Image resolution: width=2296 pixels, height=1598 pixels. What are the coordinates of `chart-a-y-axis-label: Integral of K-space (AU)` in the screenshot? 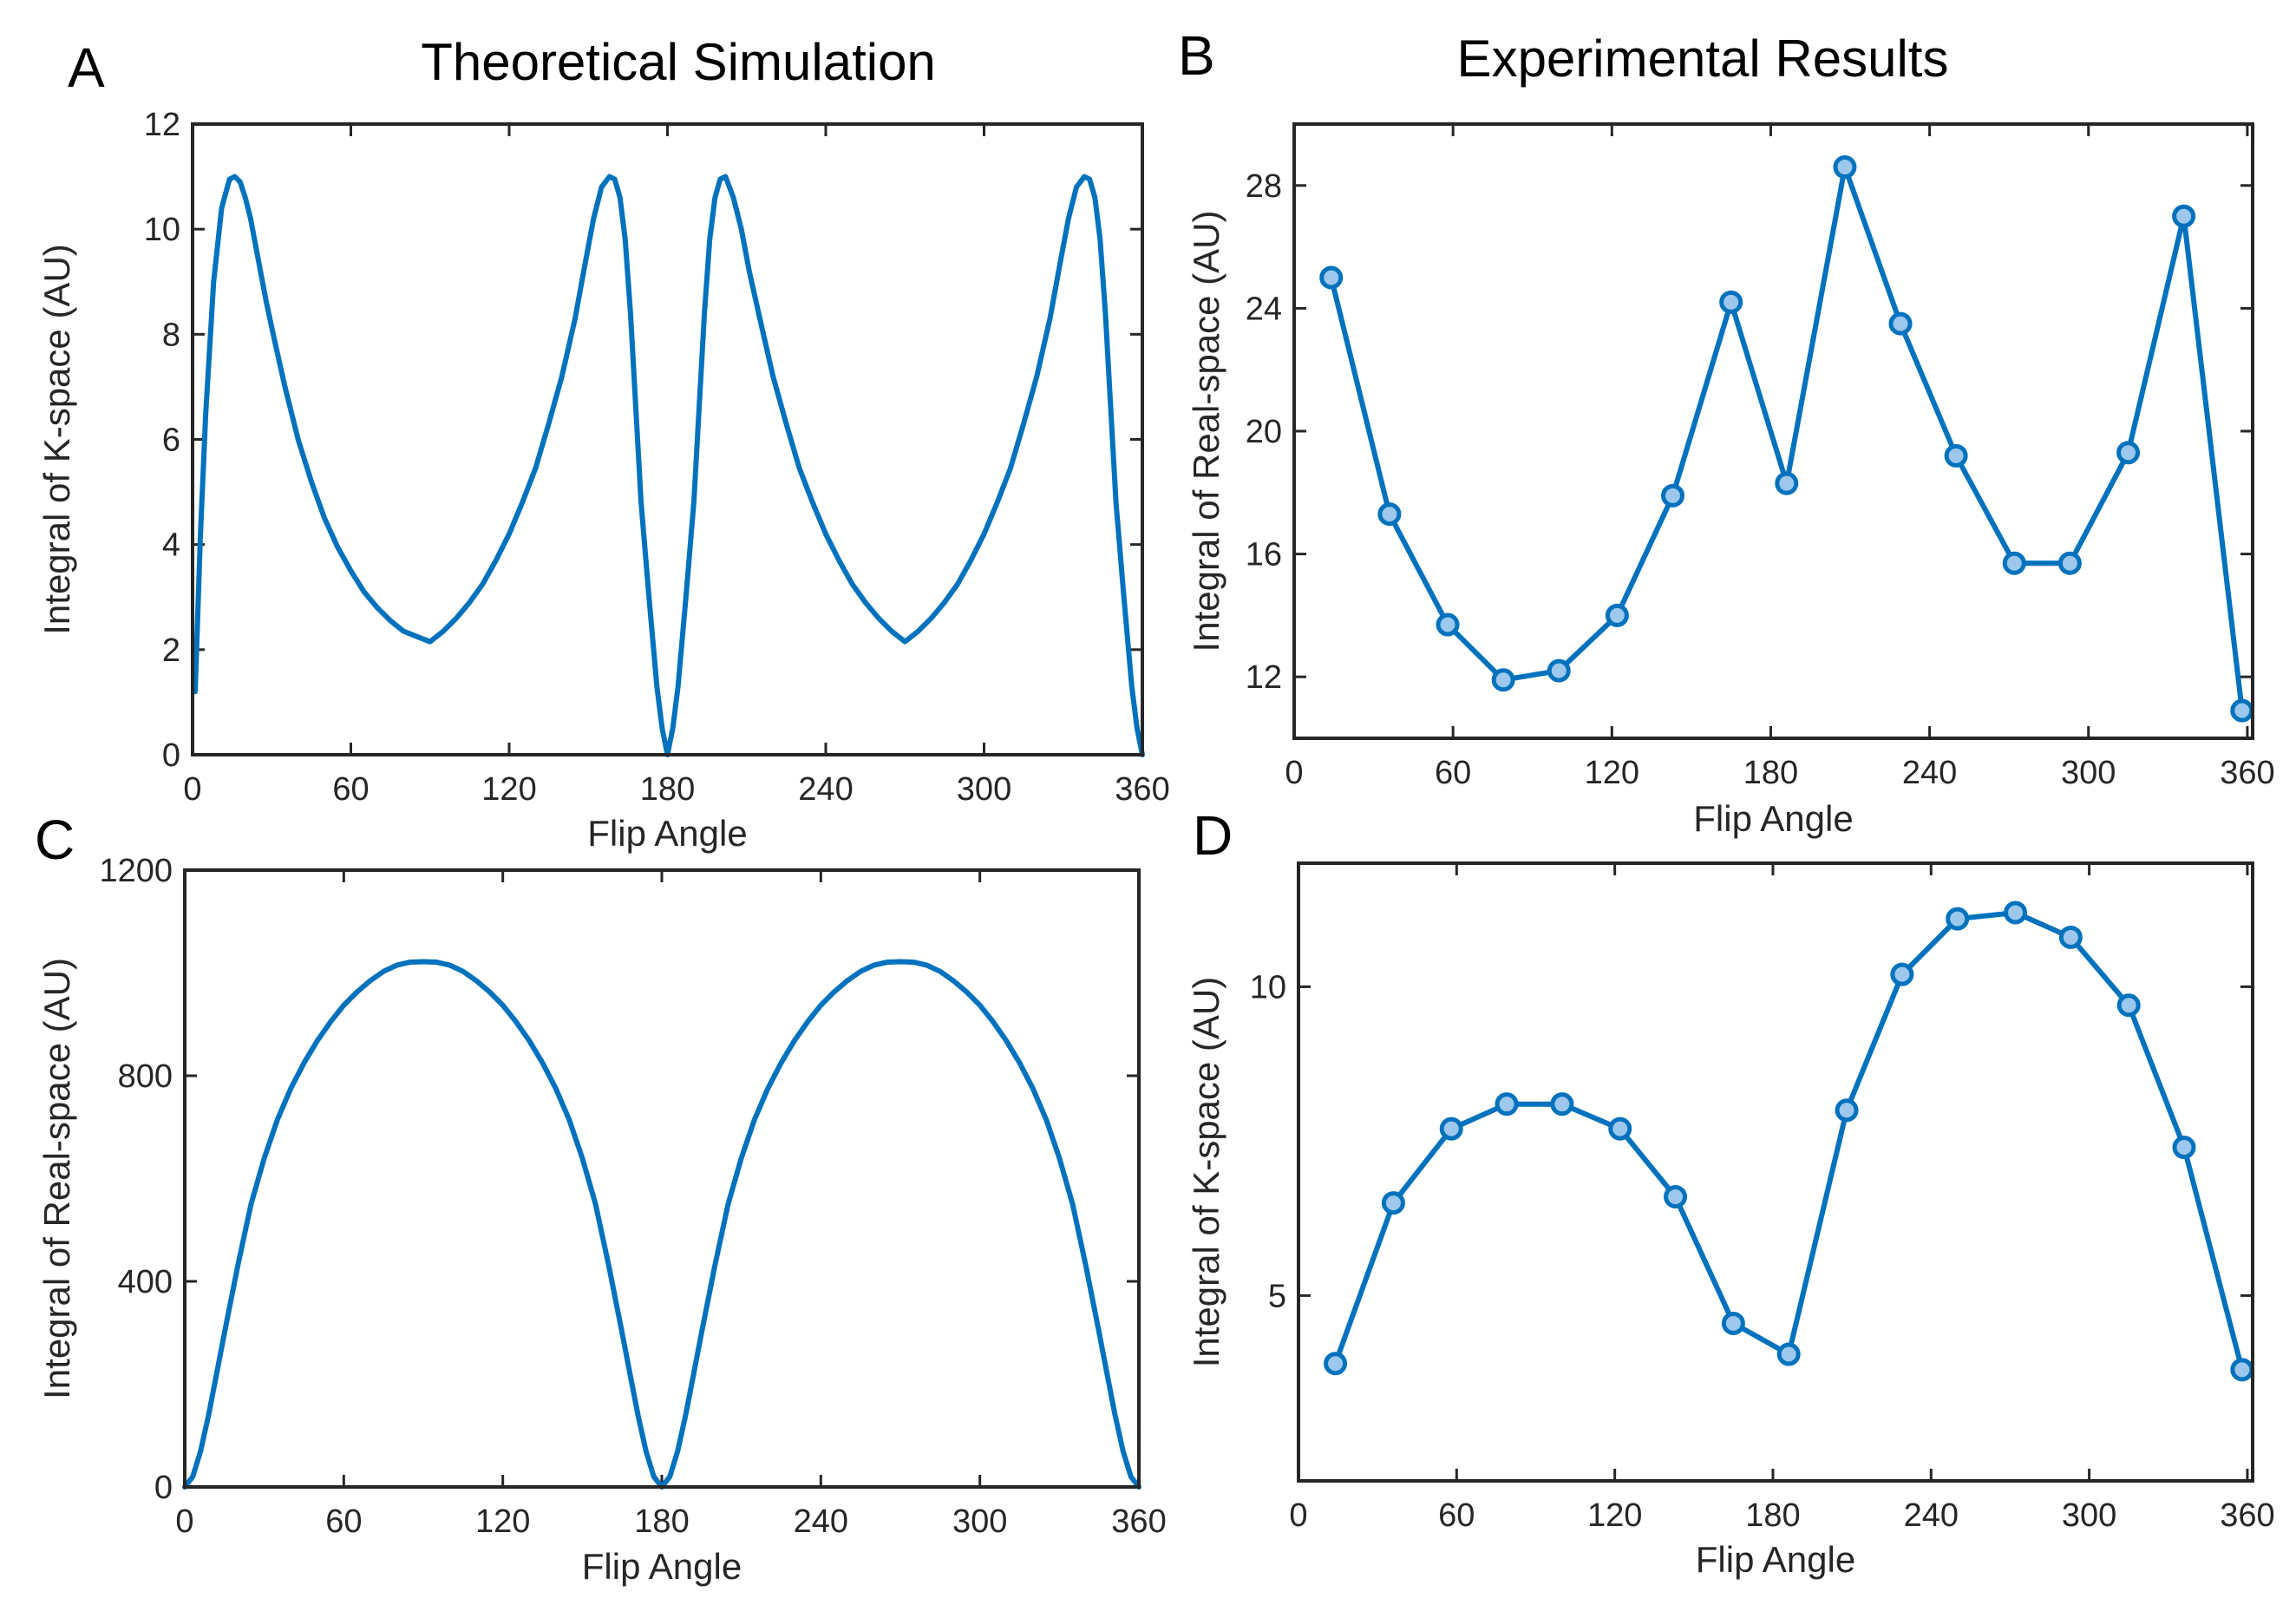 It's located at (56, 439).